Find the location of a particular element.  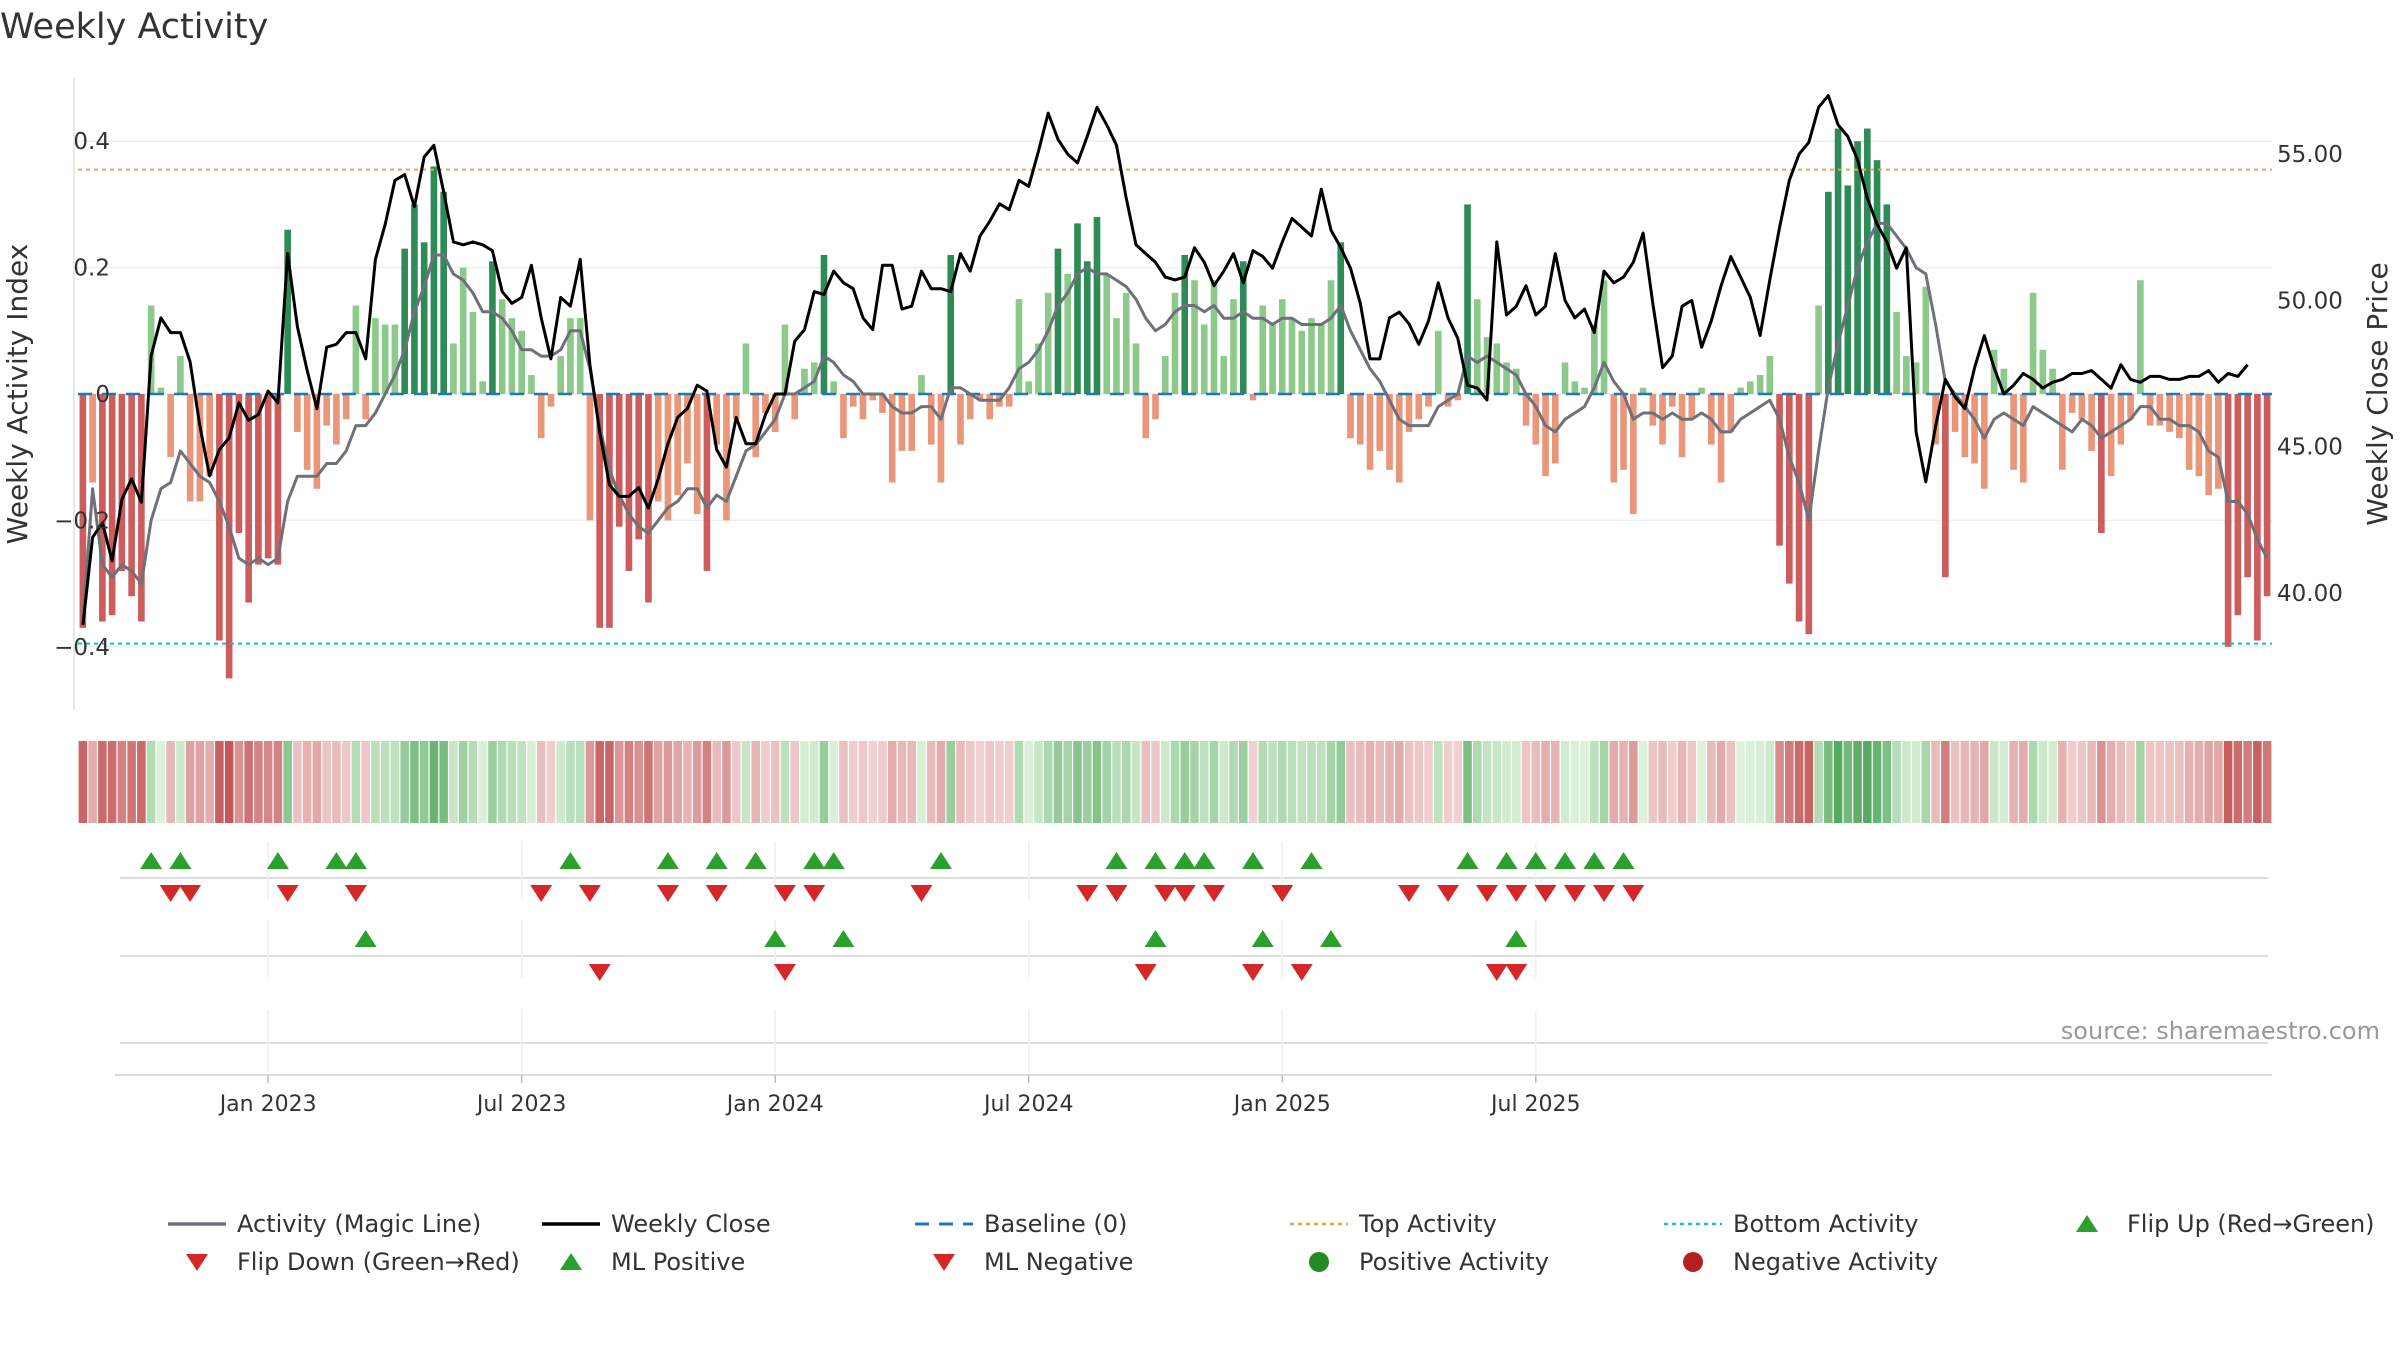

ml-positive-marker is located at coordinates (1331, 938).